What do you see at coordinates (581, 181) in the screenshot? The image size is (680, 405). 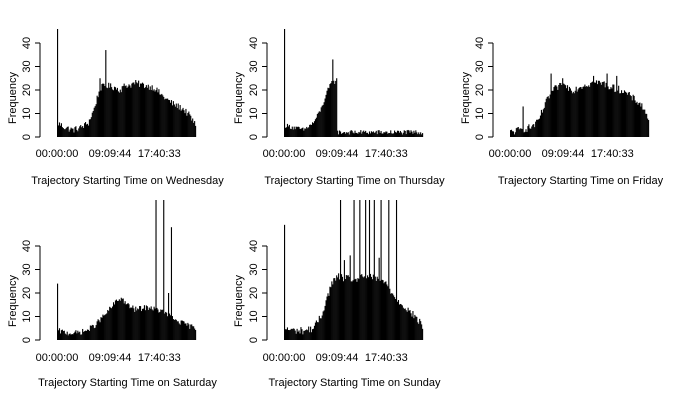 I see `x-axis-title: Trajectory Starting Time on Friday` at bounding box center [581, 181].